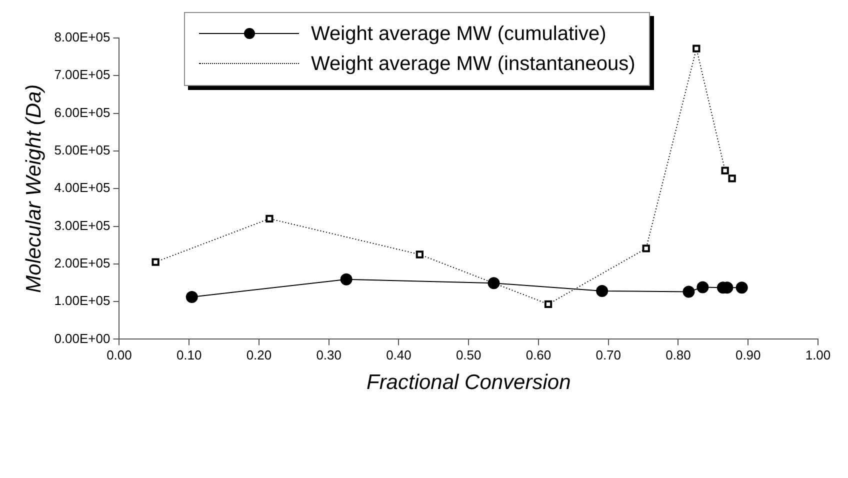 The height and width of the screenshot is (478, 848). I want to click on y-tick-label: 2.00E+05, so click(82, 262).